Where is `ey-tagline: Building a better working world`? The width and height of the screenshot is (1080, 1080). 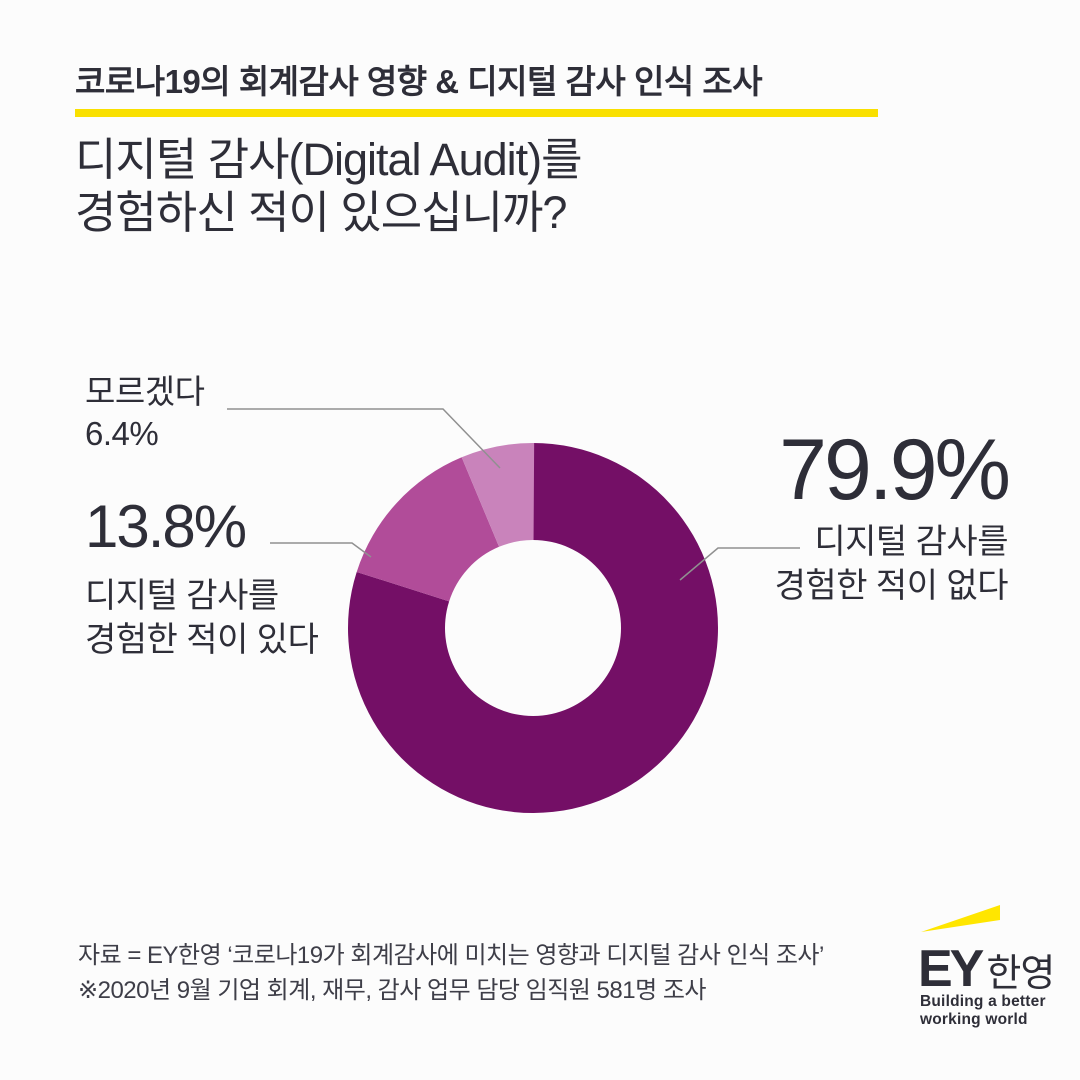
ey-tagline: Building a better working world is located at coordinates (983, 1011).